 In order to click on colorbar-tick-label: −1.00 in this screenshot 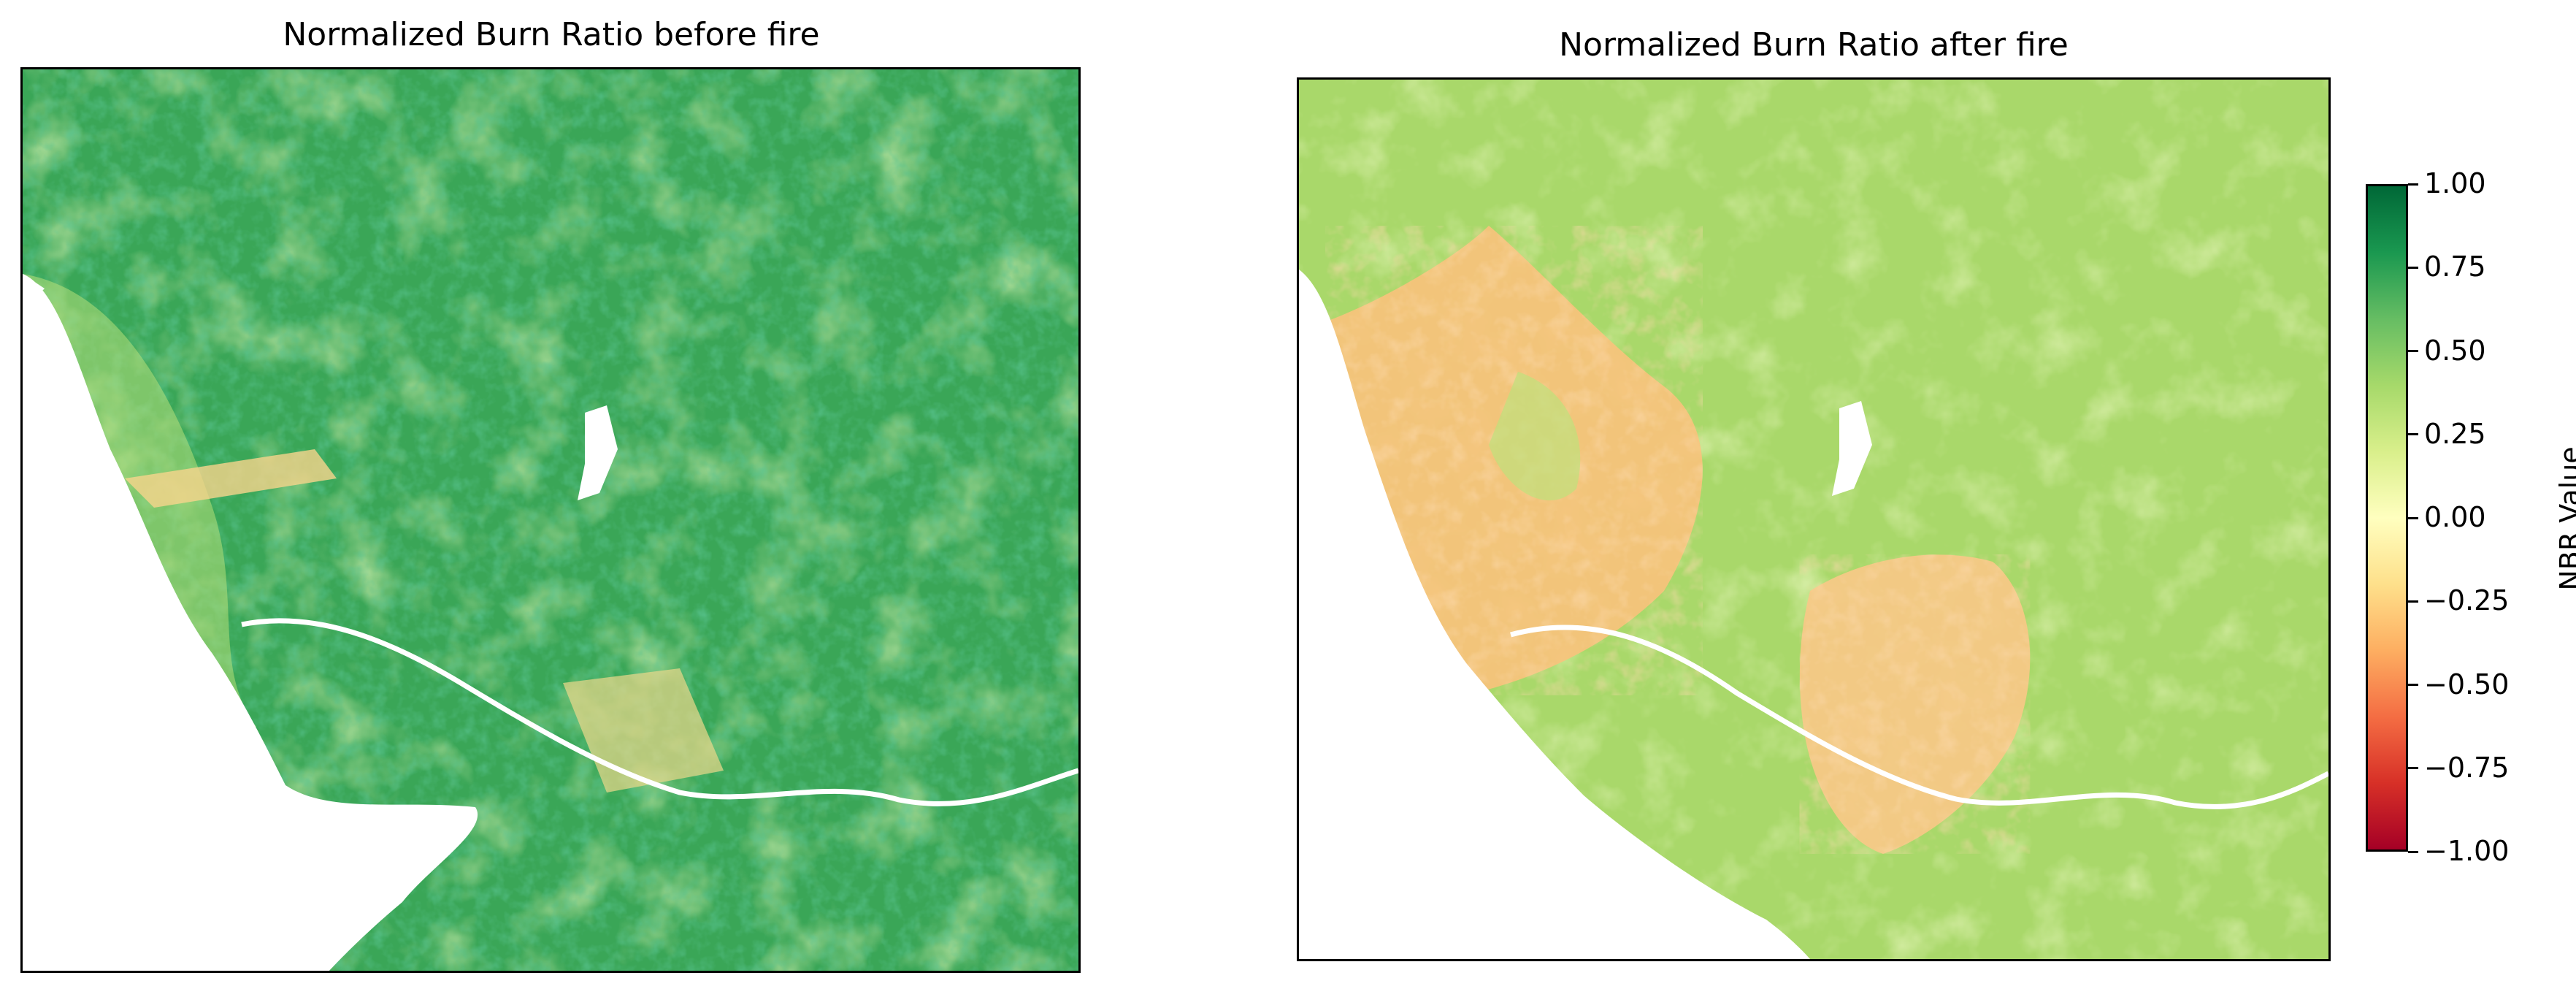, I will do `click(2467, 851)`.